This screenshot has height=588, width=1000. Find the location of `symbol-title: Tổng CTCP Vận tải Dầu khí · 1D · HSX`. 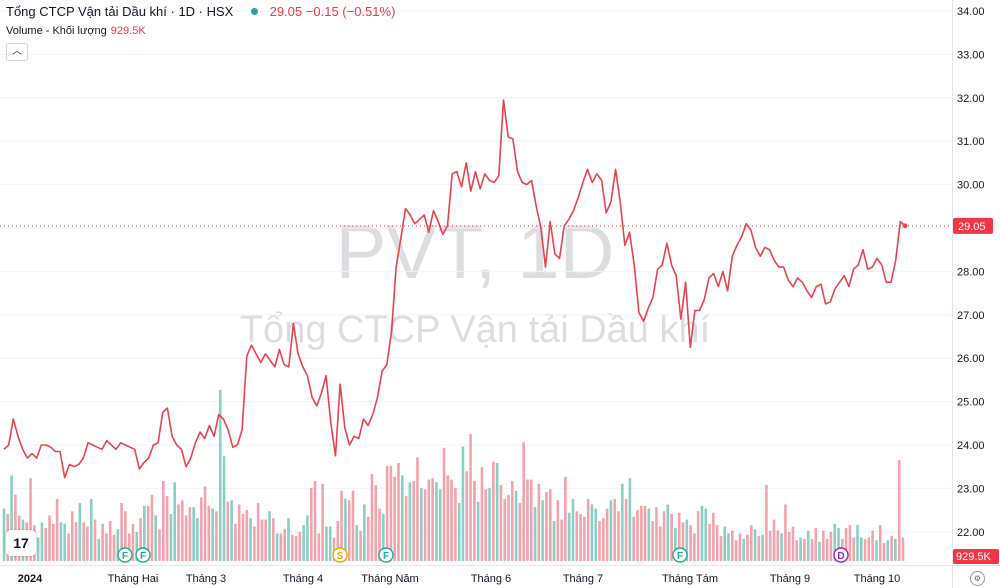

symbol-title: Tổng CTCP Vận tải Dầu khí · 1D · HSX is located at coordinates (120, 11).